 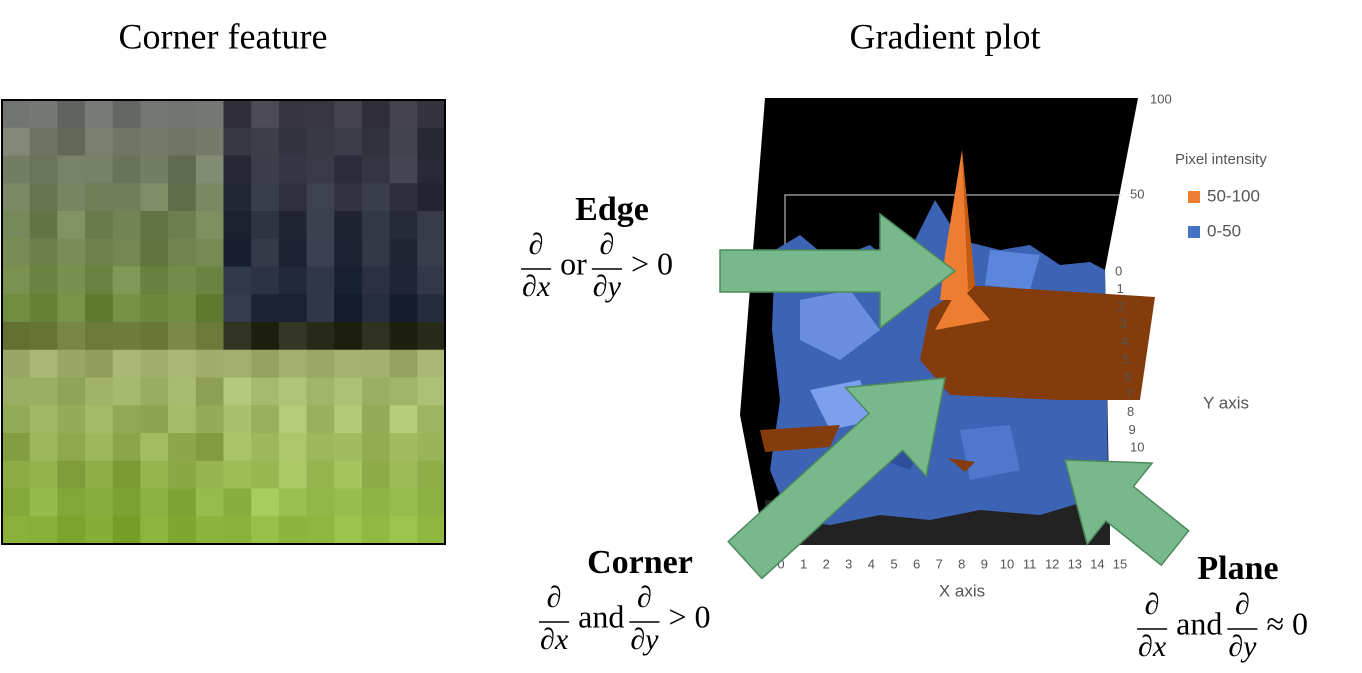 What do you see at coordinates (1161, 98) in the screenshot?
I see `z-tick-label: 100` at bounding box center [1161, 98].